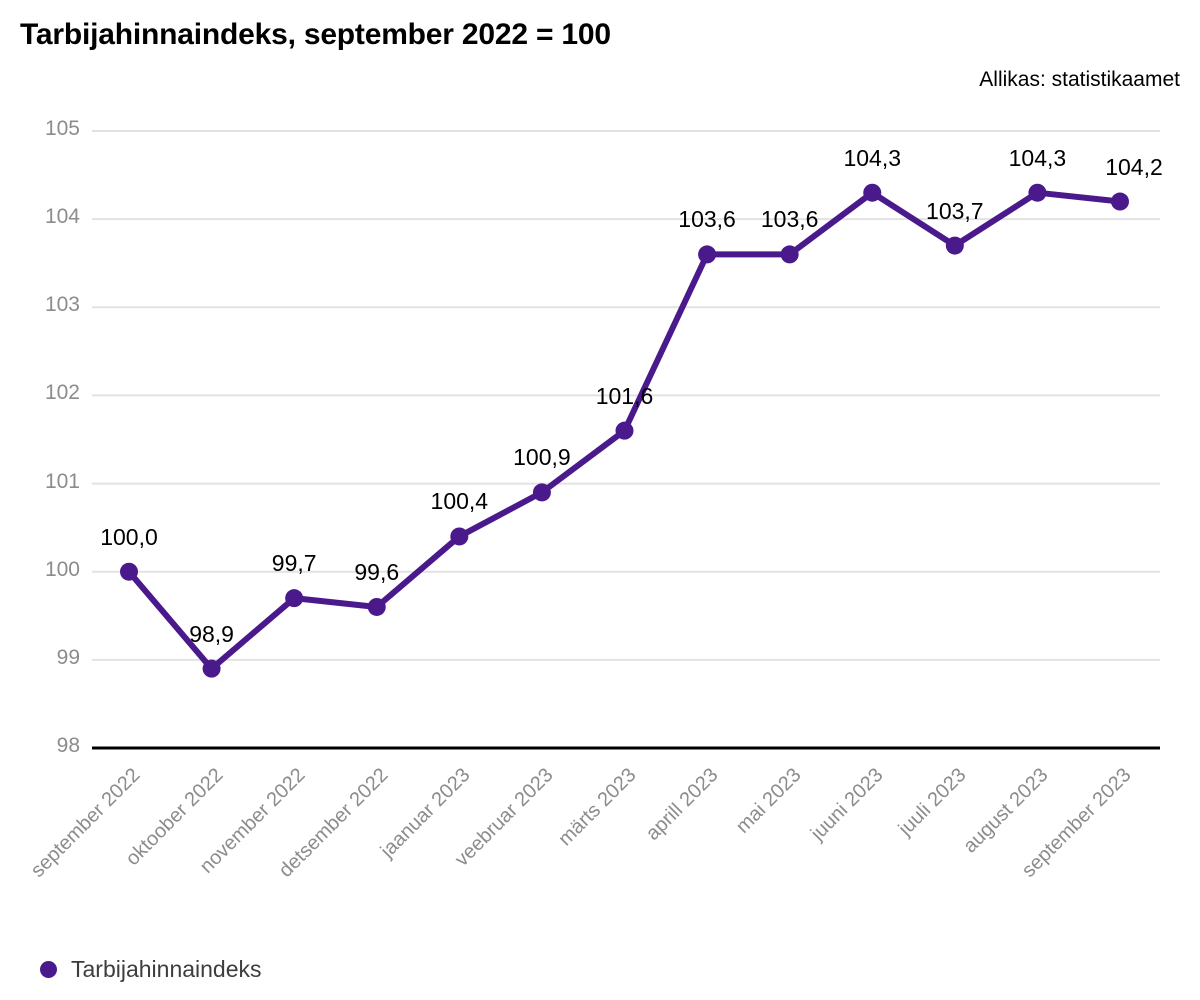 Image resolution: width=1200 pixels, height=1000 pixels. I want to click on data-point-label: 104,2, so click(1134, 166).